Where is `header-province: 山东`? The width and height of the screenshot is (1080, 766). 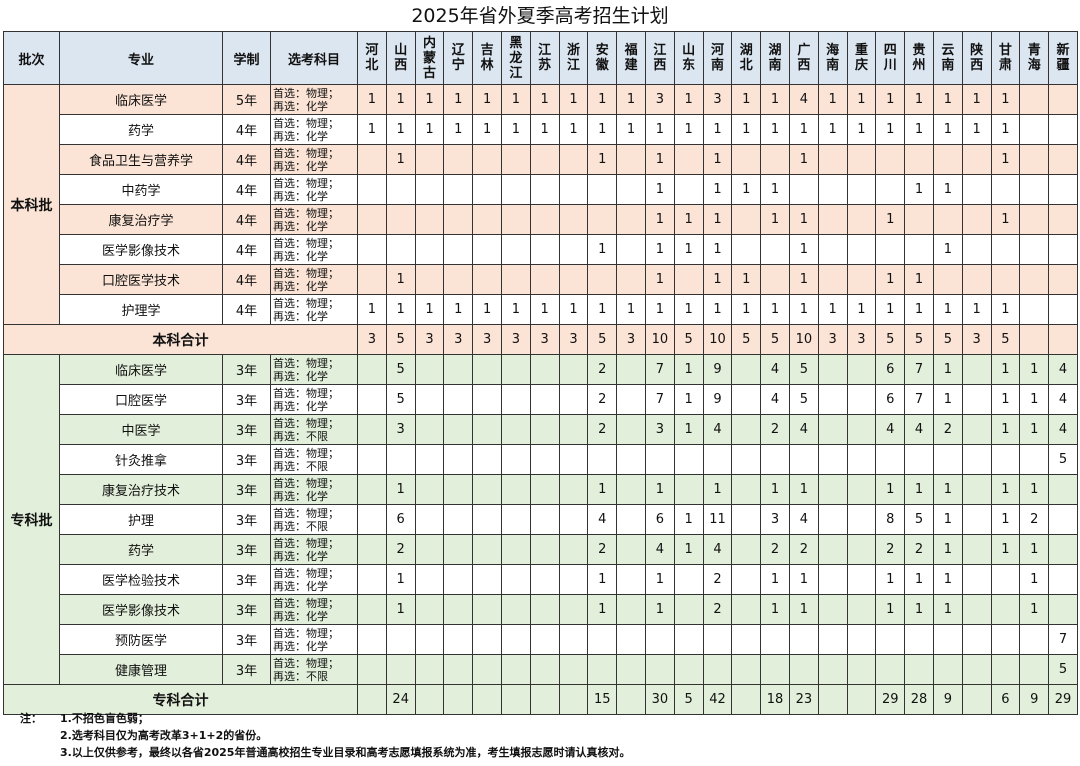
header-province: 山东 is located at coordinates (688, 58).